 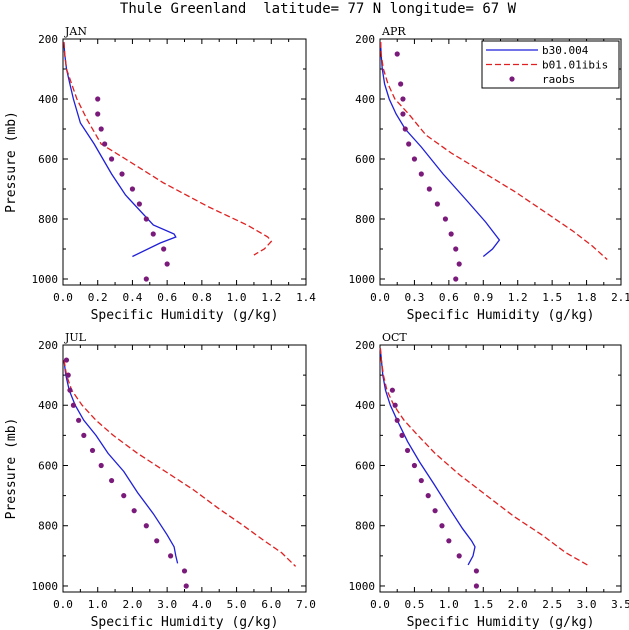 What do you see at coordinates (75, 31) in the screenshot?
I see `panel-month-label: JAN` at bounding box center [75, 31].